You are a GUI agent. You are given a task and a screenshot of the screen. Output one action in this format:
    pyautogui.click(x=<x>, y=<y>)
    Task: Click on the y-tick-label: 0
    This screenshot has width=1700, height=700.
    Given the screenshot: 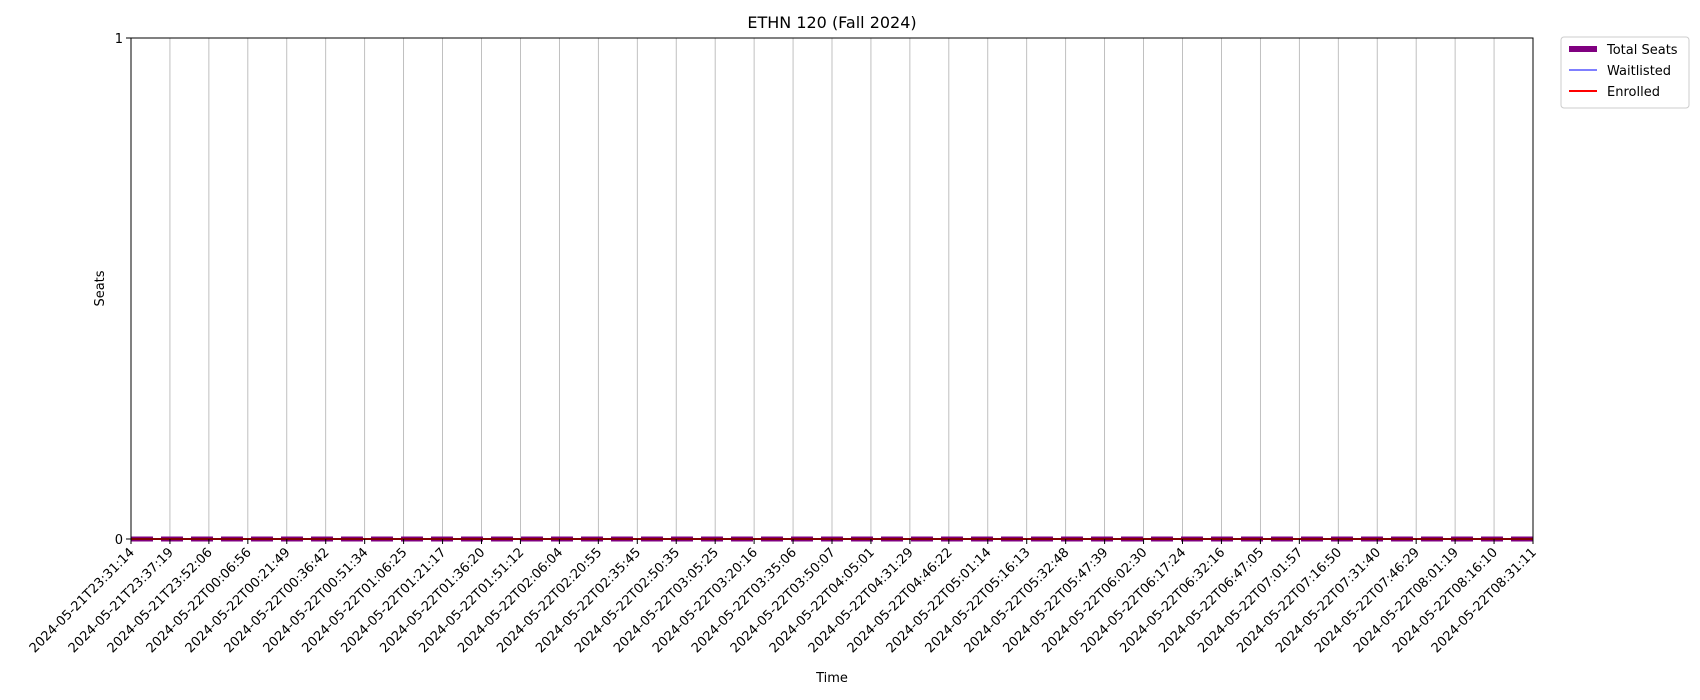 What is the action you would take?
    pyautogui.click(x=119, y=540)
    